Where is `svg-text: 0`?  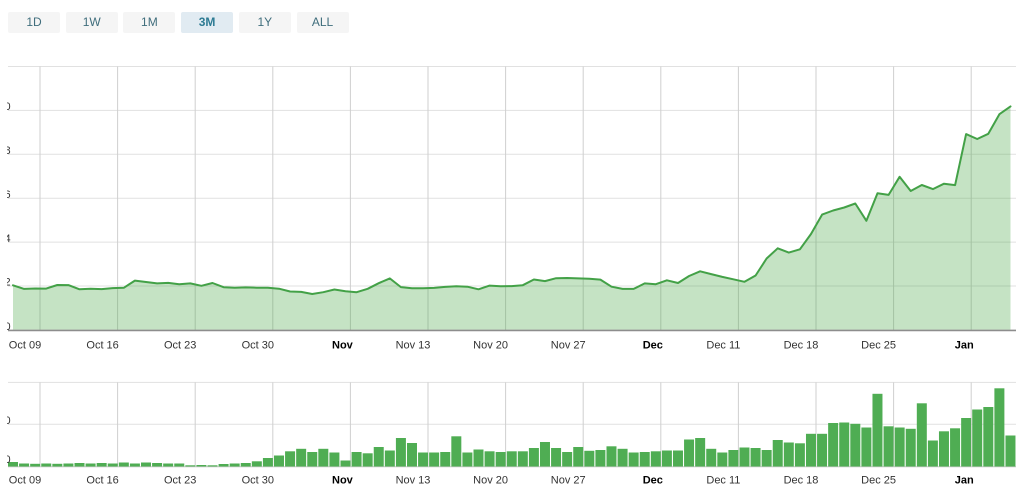
svg-text: 0 is located at coordinates (7, 460).